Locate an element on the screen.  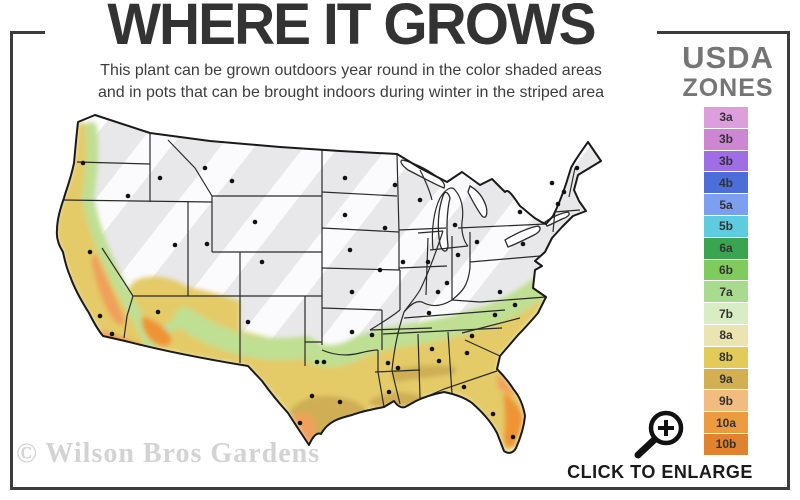
zone-swatch-5b: 5b is located at coordinates (726, 226).